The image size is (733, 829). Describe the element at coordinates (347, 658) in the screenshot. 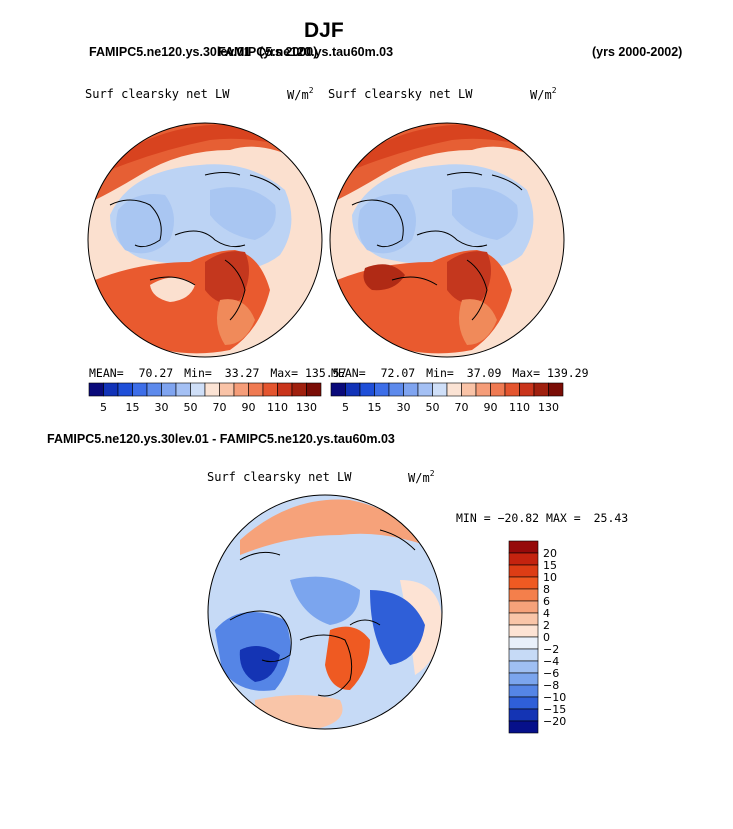

I see `panel3-norway-warm` at that location.